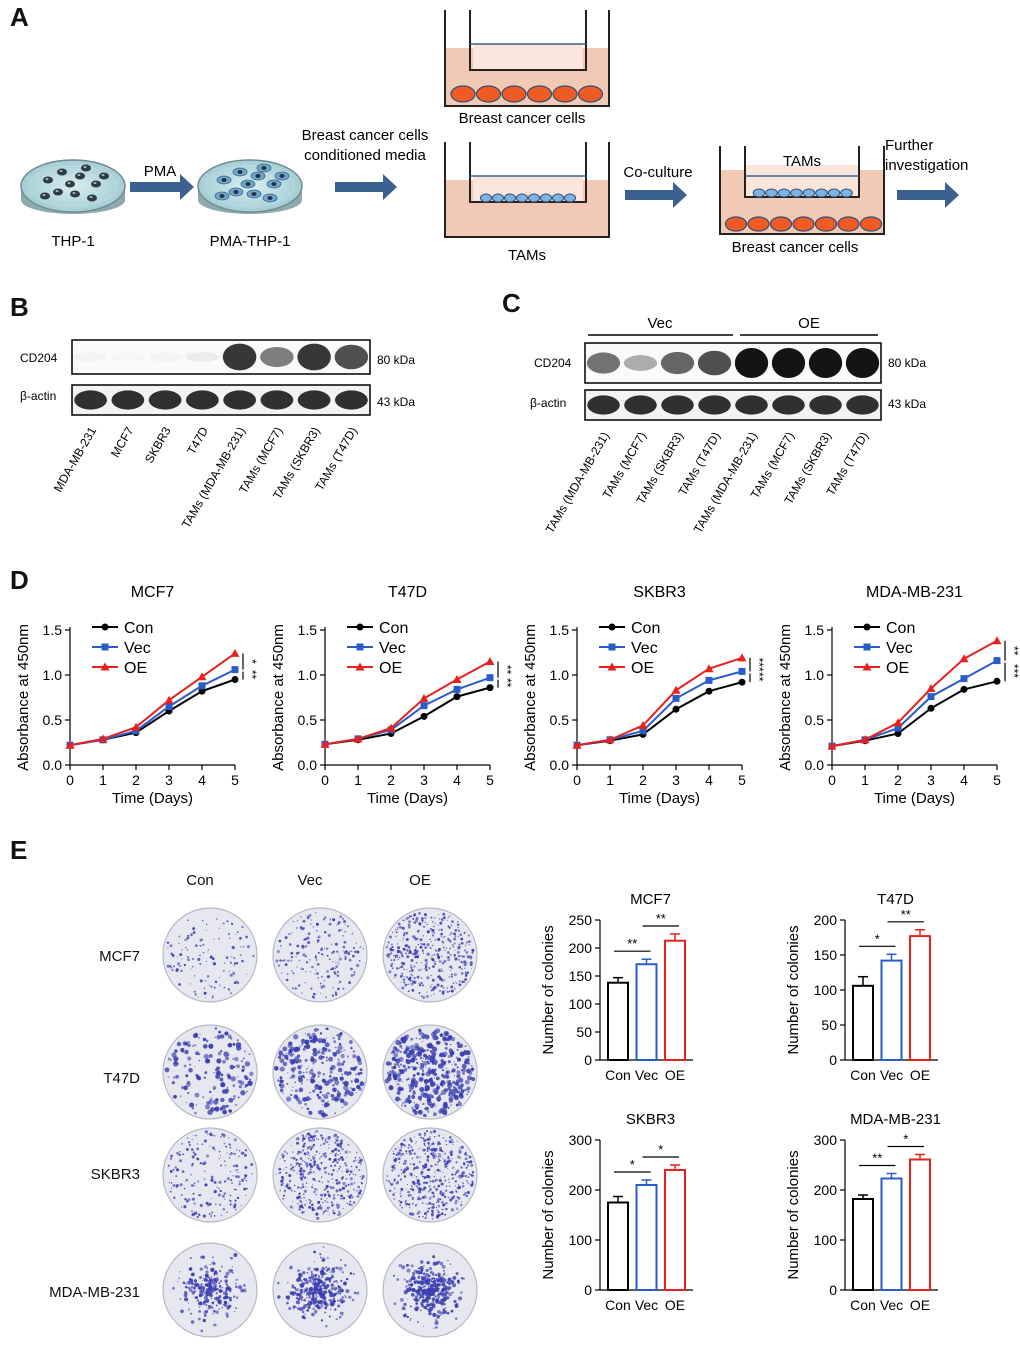 The height and width of the screenshot is (1347, 1020). What do you see at coordinates (507, 670) in the screenshot?
I see `sig-label: **` at bounding box center [507, 670].